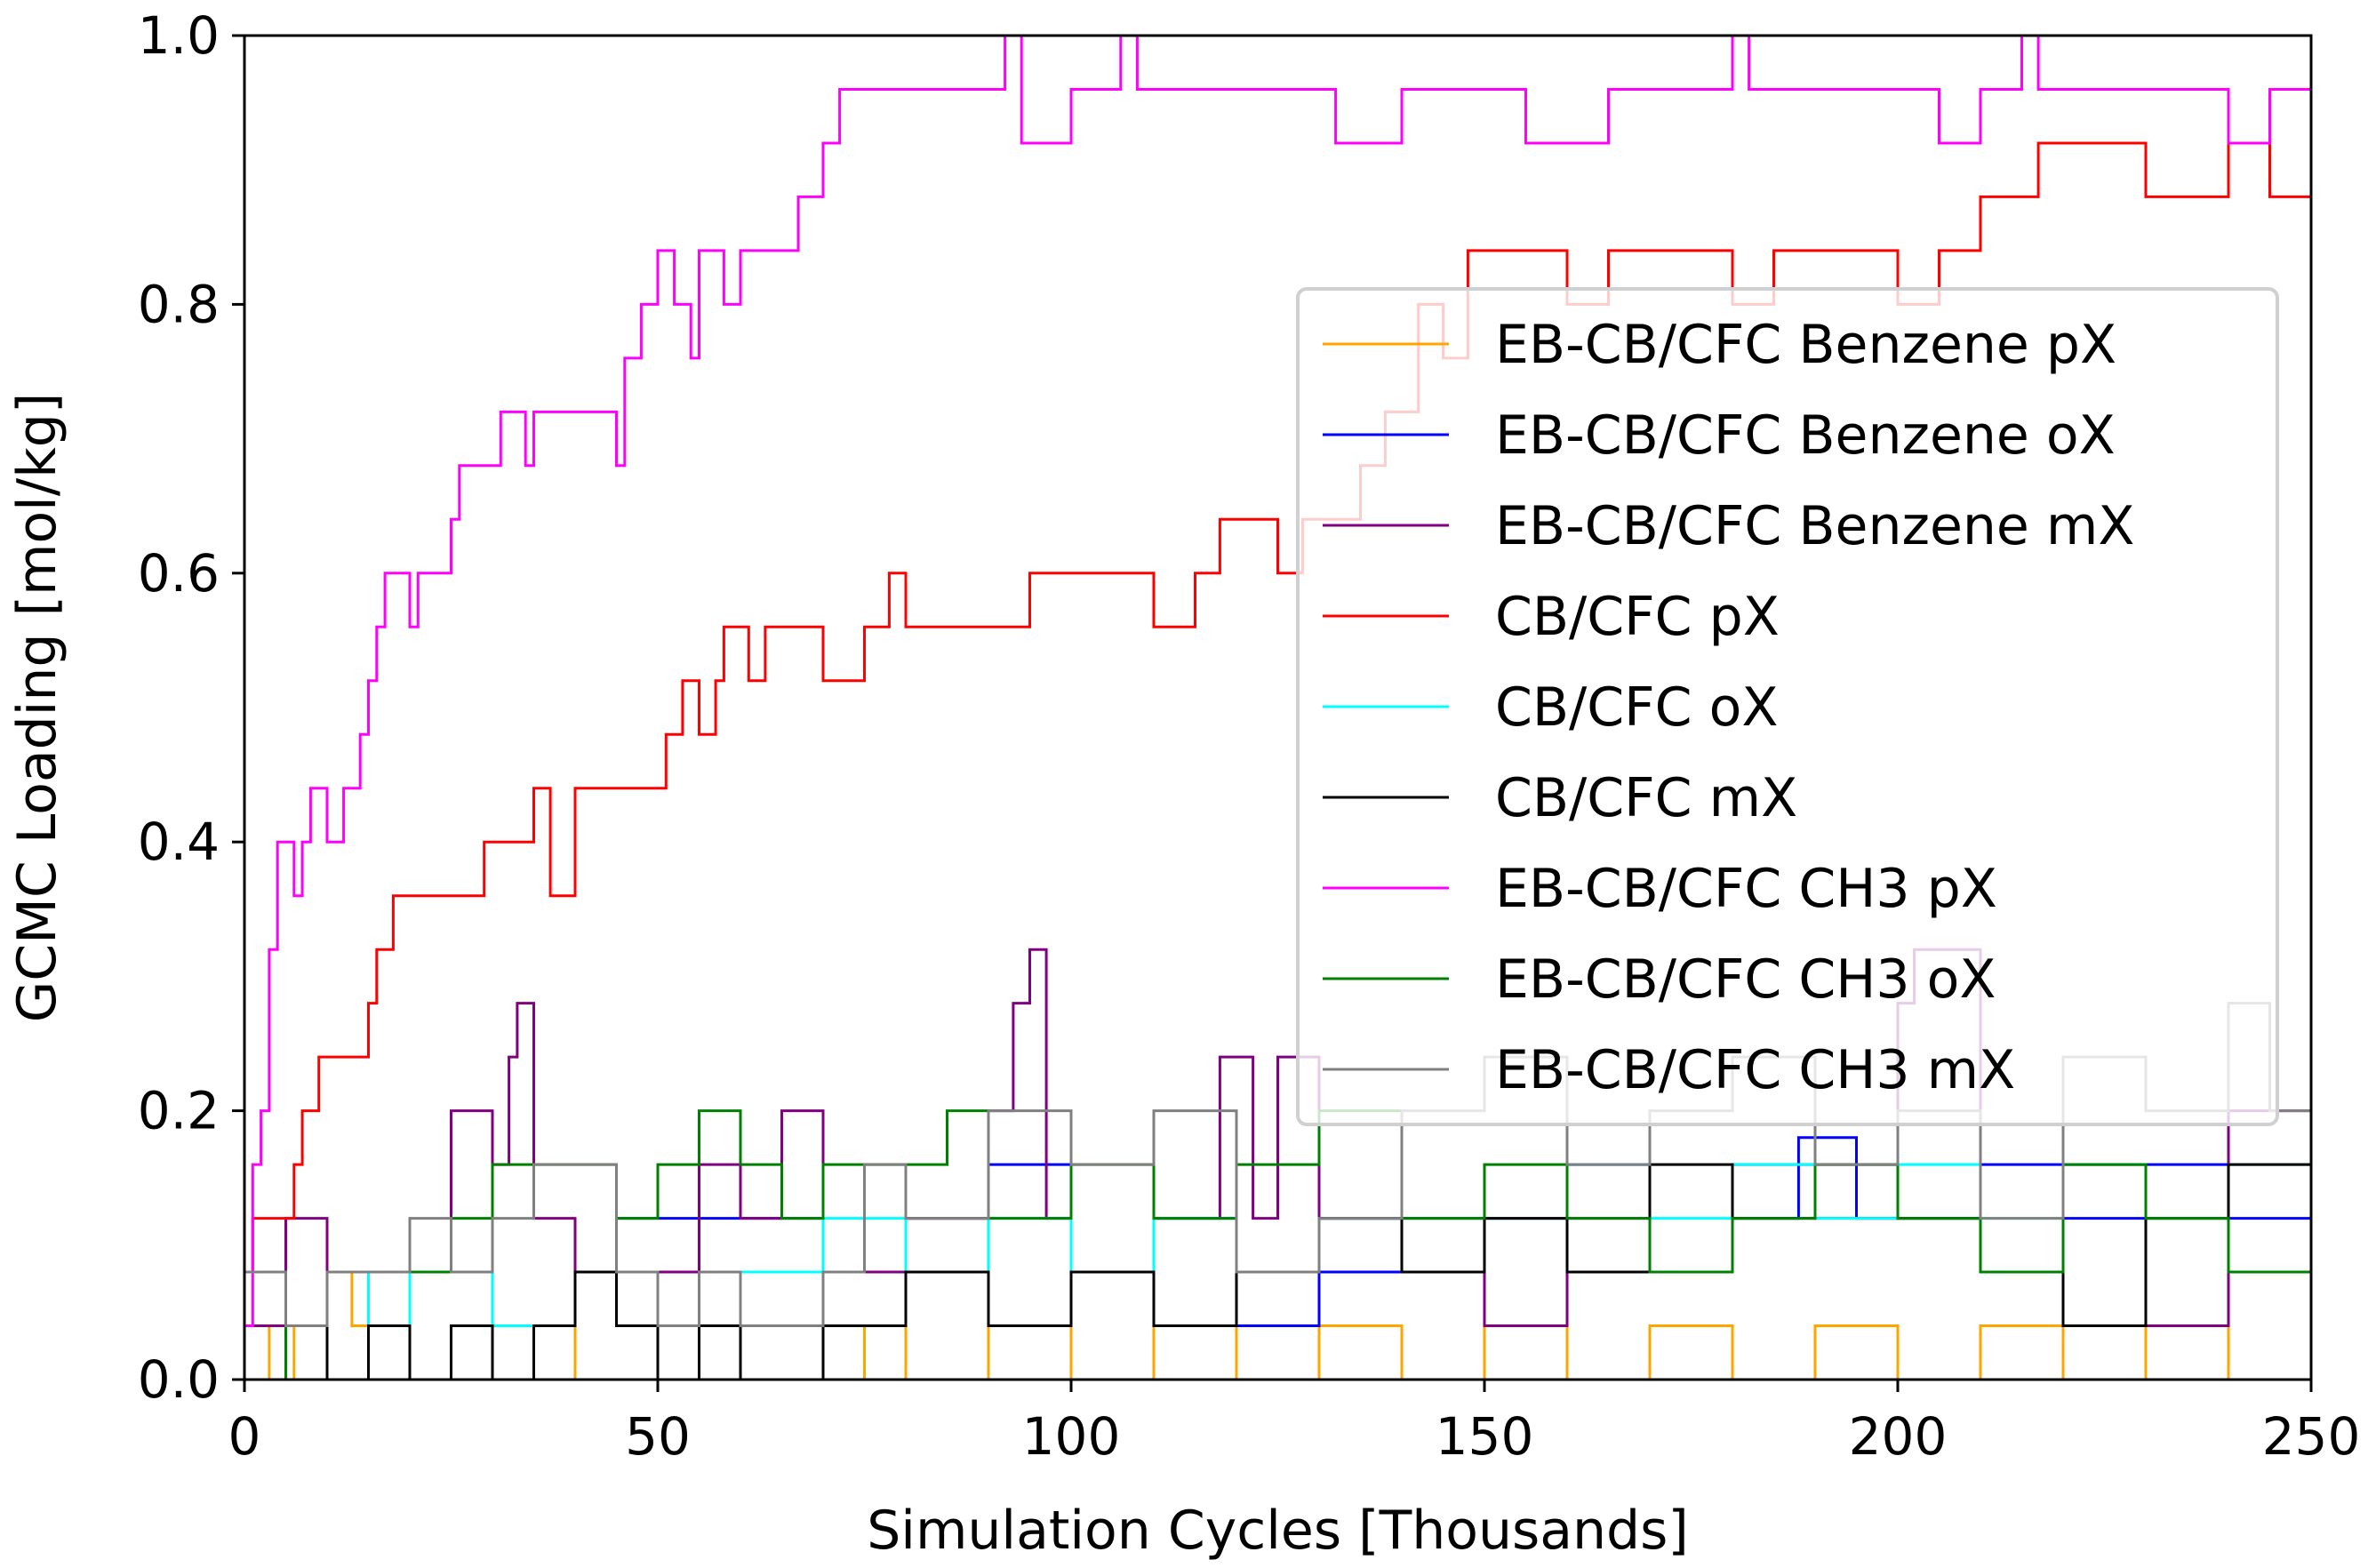 This screenshot has width=2376, height=1568. What do you see at coordinates (1745, 979) in the screenshot?
I see `legend-label-8: EB-CB/CFC CH3 oX` at bounding box center [1745, 979].